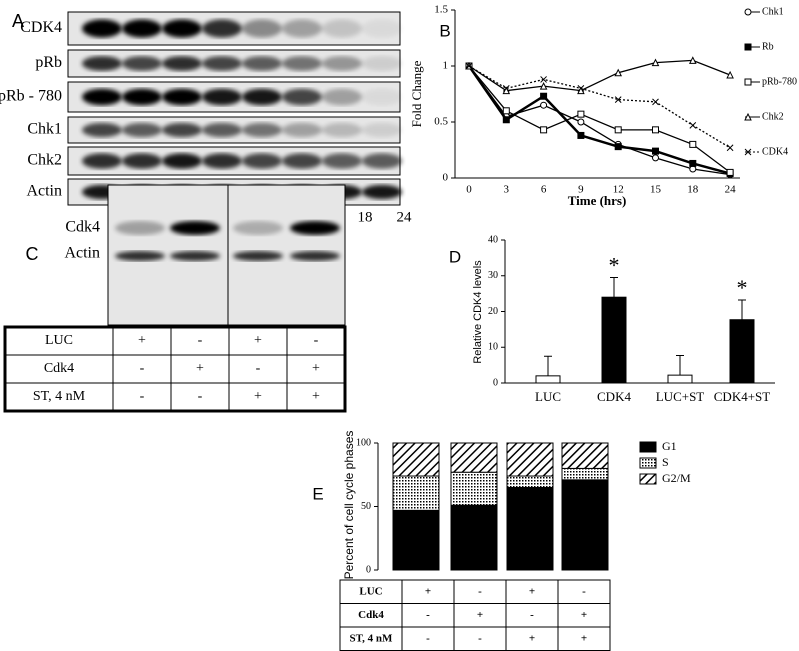  Describe the element at coordinates (493, 311) in the screenshot. I see `label: 20` at that location.